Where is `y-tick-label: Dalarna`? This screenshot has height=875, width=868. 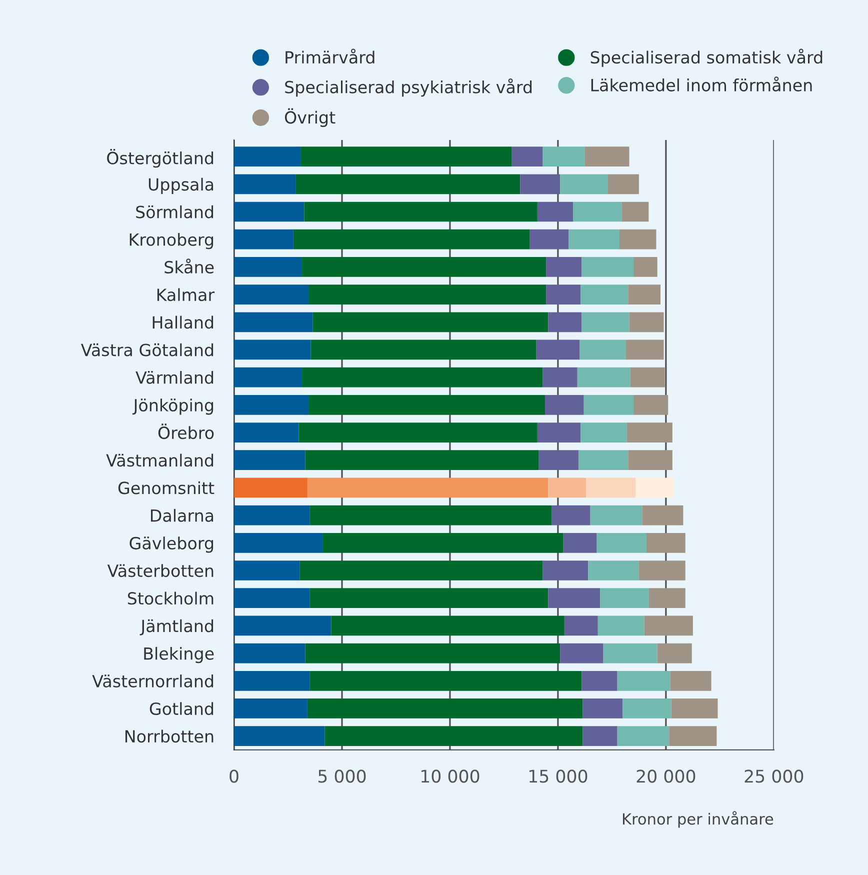 y-tick-label: Dalarna is located at coordinates (182, 515).